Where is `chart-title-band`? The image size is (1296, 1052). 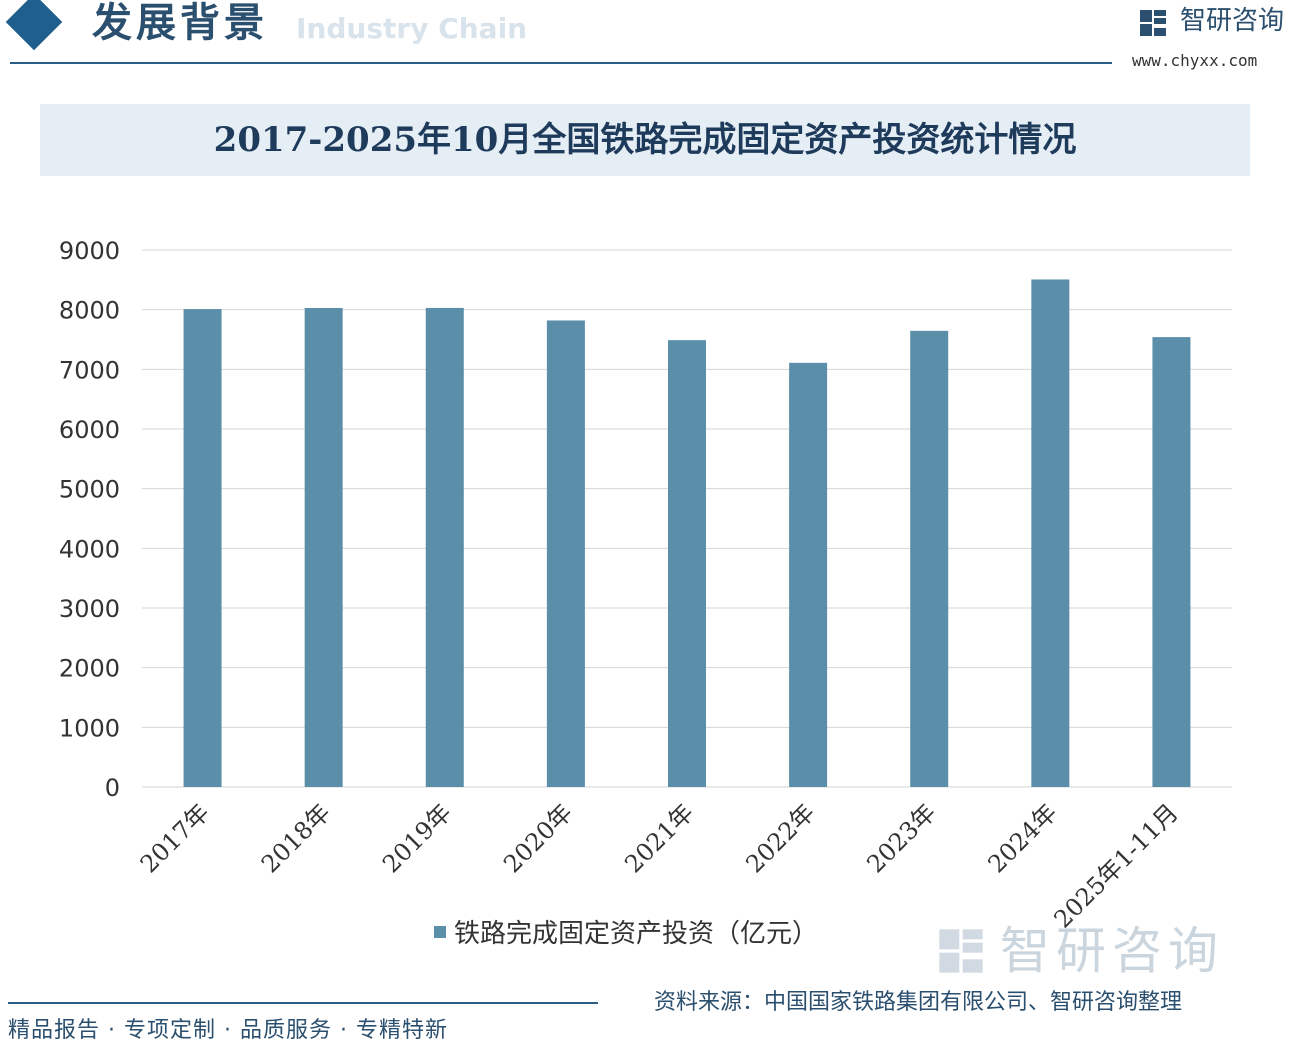
chart-title-band is located at coordinates (645, 140).